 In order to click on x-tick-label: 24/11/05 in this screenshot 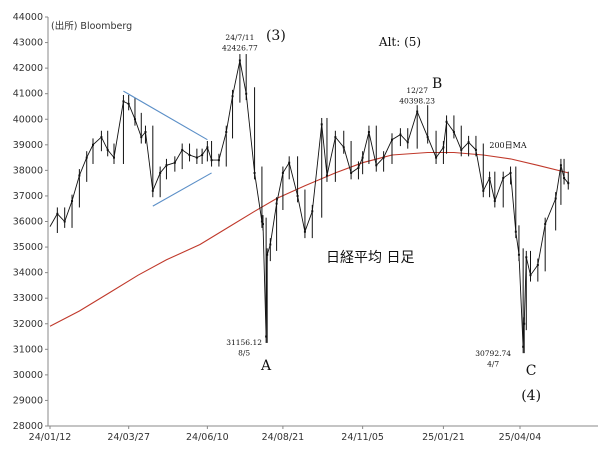, I will do `click(362, 437)`.